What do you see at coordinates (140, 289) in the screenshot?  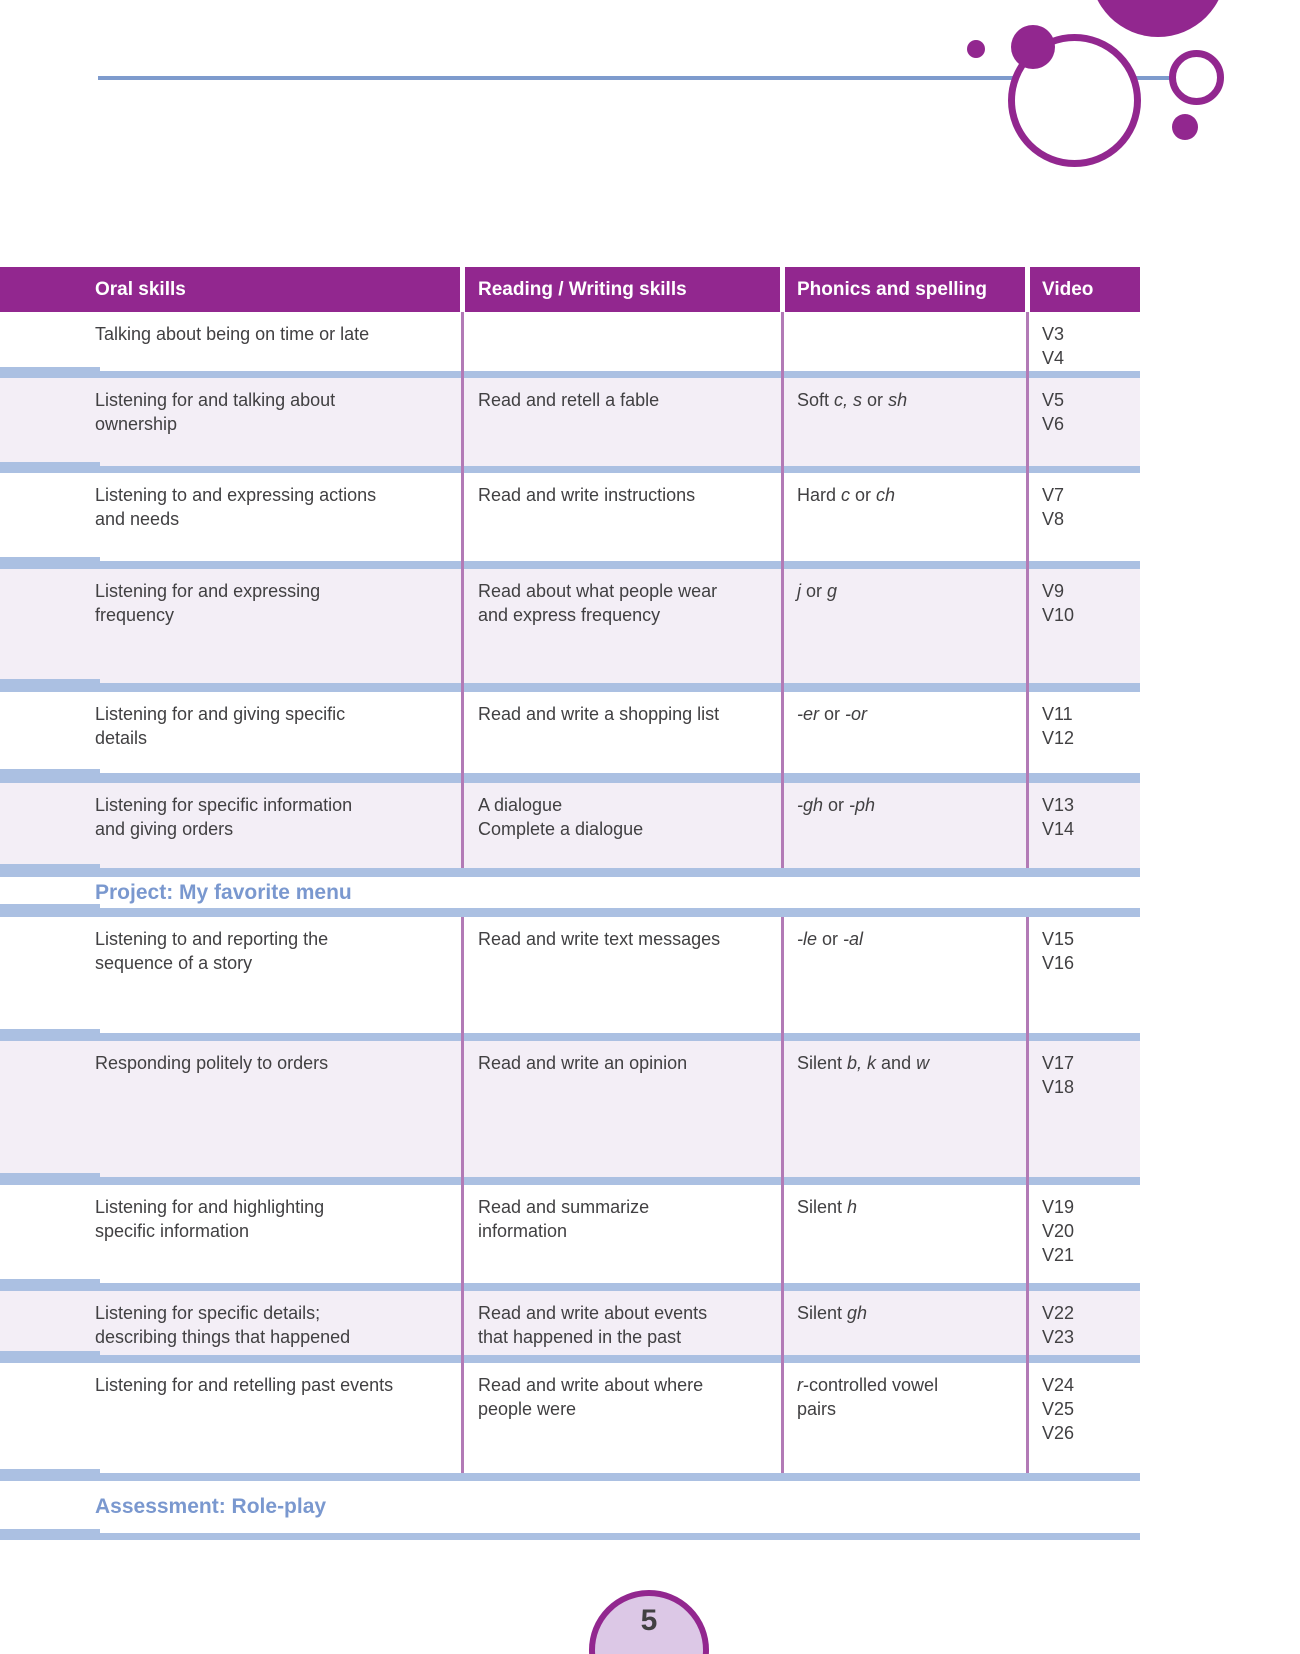 I see `header-oral-skills: Oral skills` at bounding box center [140, 289].